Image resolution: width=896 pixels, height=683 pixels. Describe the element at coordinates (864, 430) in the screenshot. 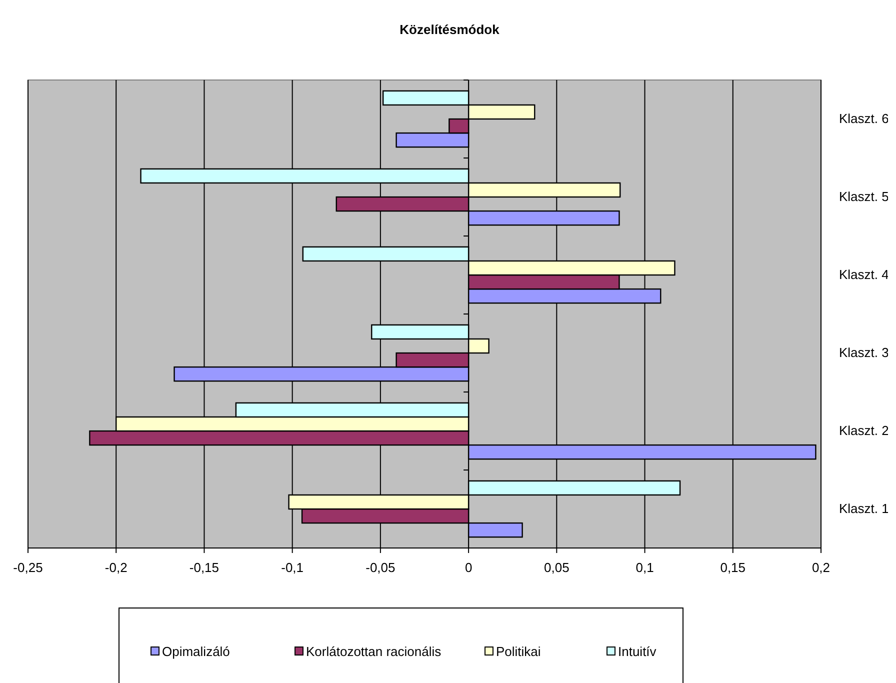

I see `y-tick-label: Klaszt. 2` at that location.